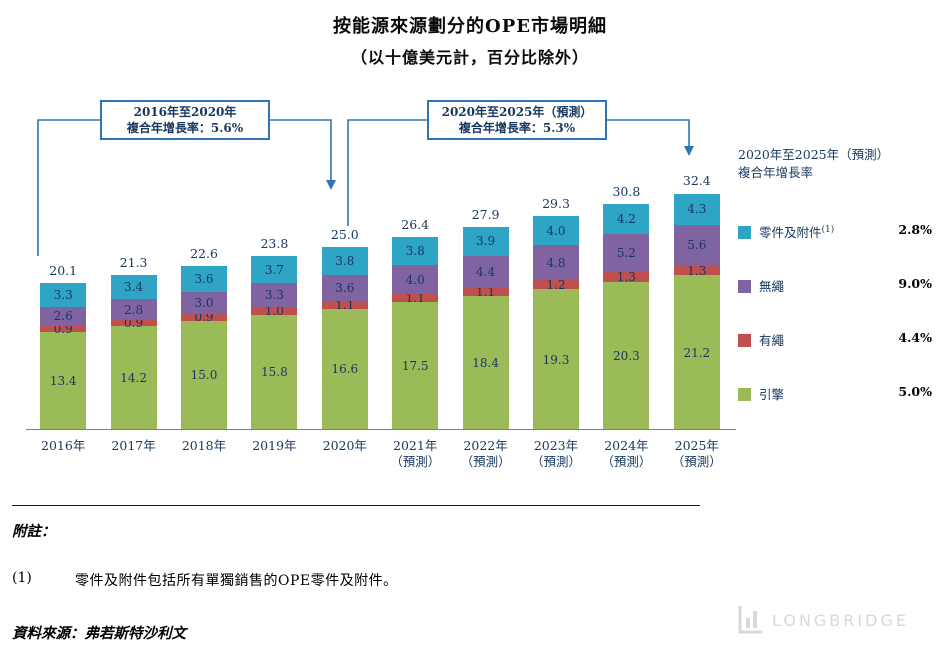 This screenshot has width=940, height=652. I want to click on x-axis-label: 2019年, so click(274, 445).